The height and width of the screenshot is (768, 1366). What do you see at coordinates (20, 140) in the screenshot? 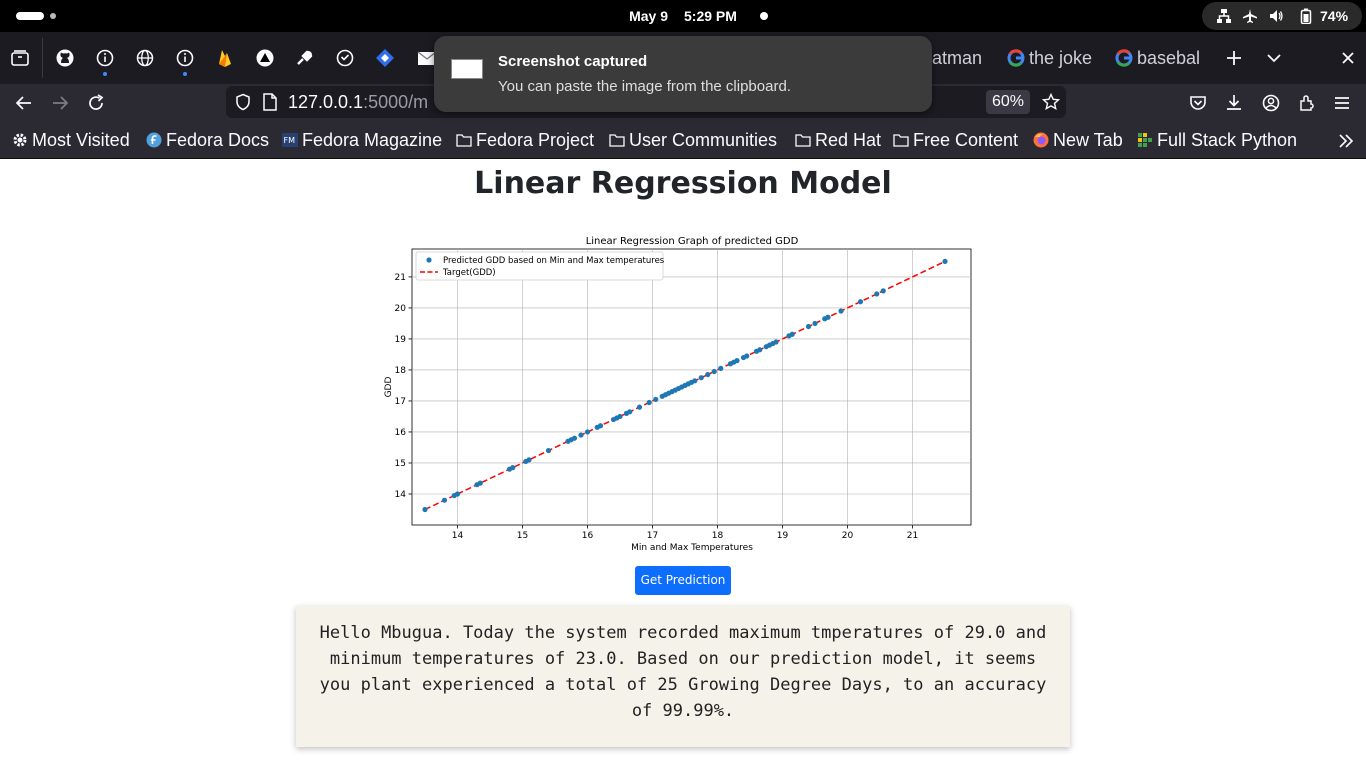
I see `gear-icon` at bounding box center [20, 140].